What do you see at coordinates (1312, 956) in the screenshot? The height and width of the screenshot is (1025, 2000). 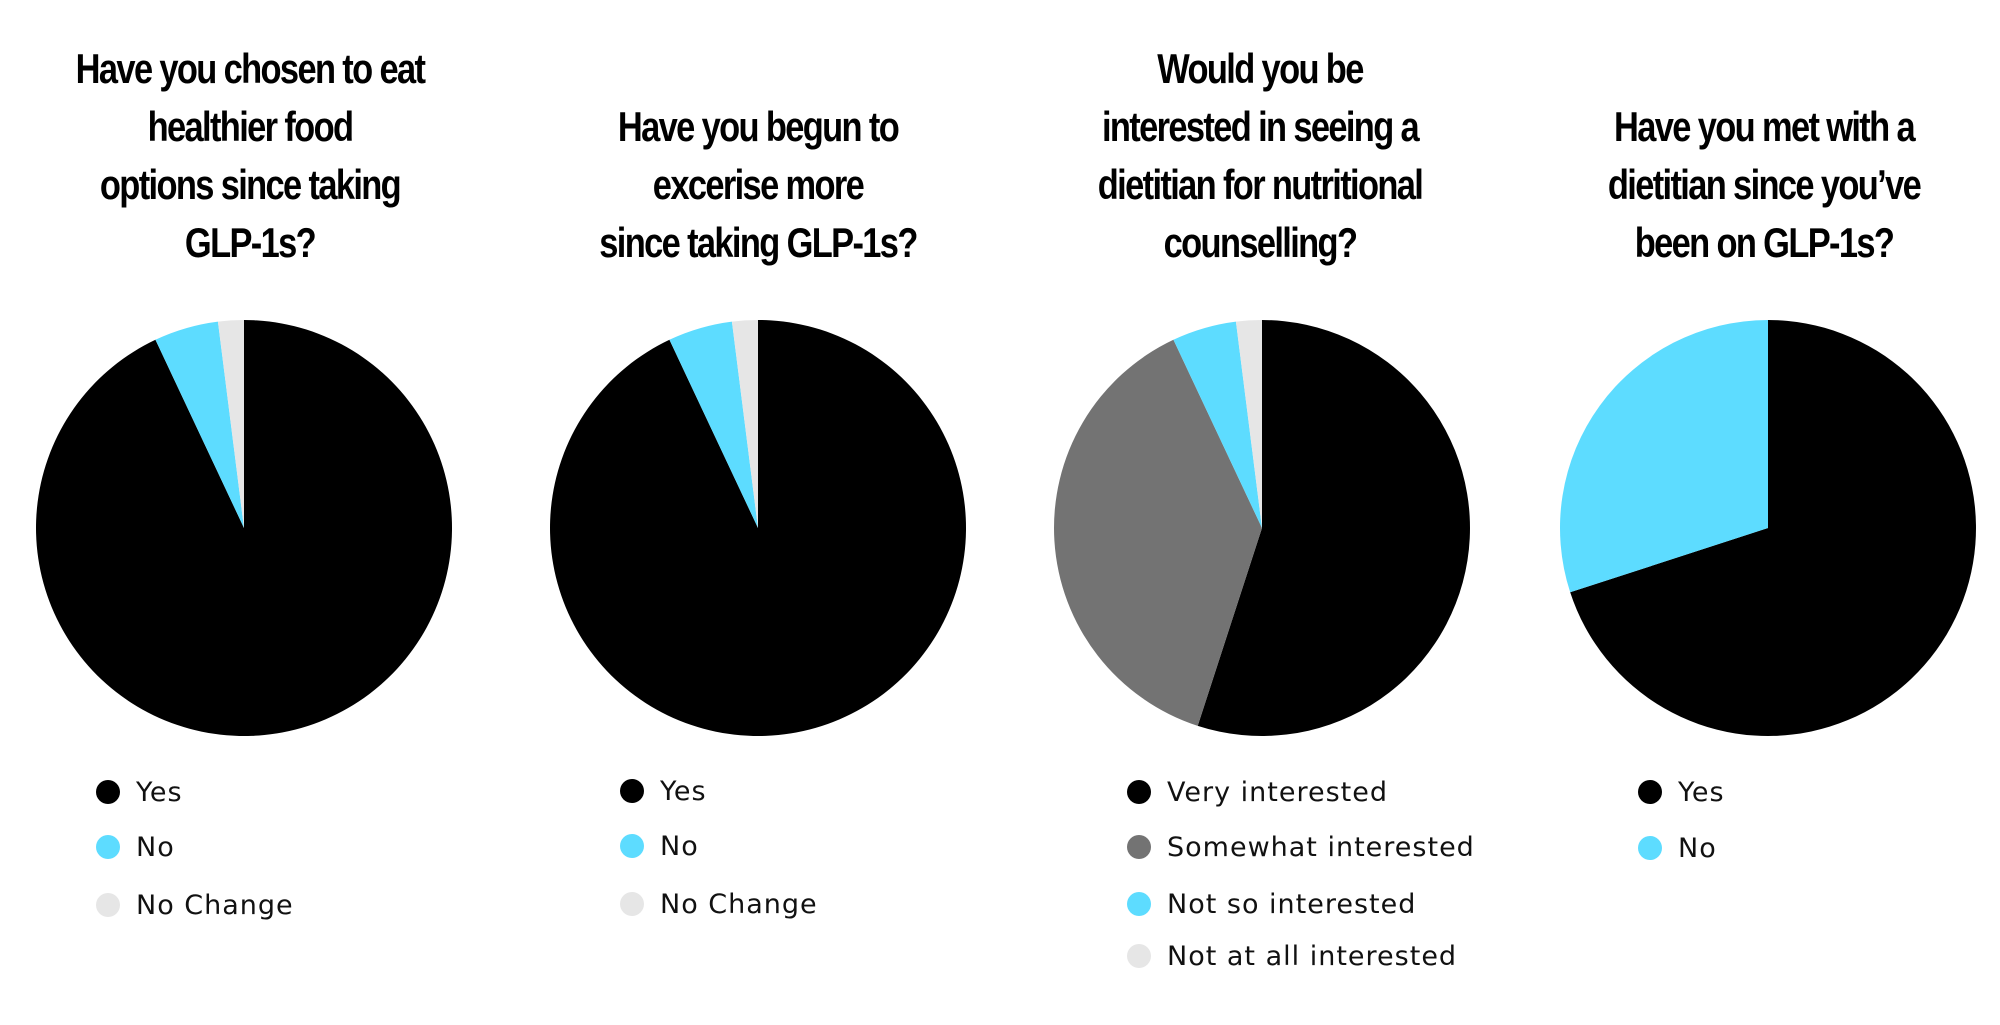 I see `legend-label: Not at all interested` at bounding box center [1312, 956].